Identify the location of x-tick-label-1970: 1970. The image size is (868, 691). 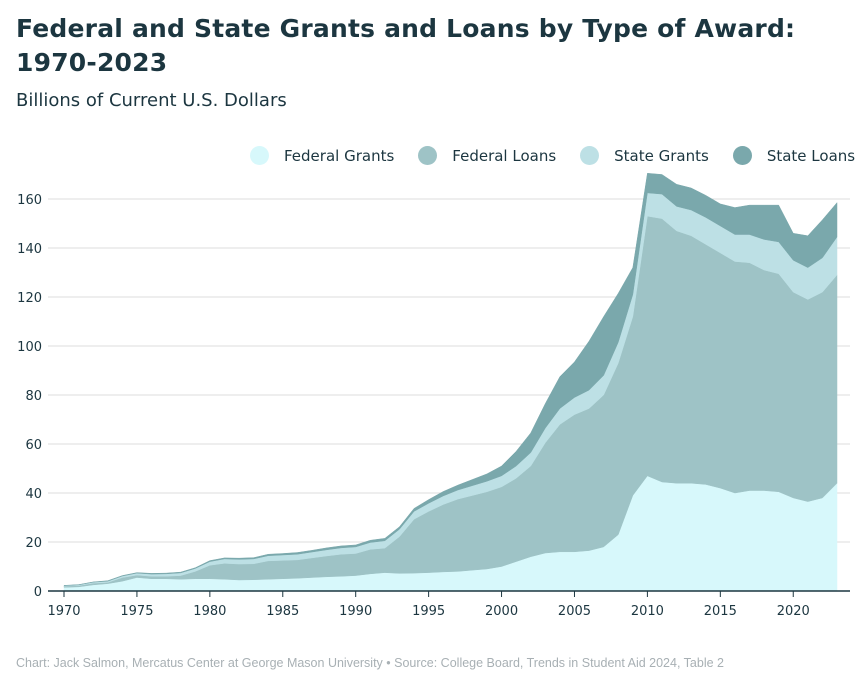
(63, 611).